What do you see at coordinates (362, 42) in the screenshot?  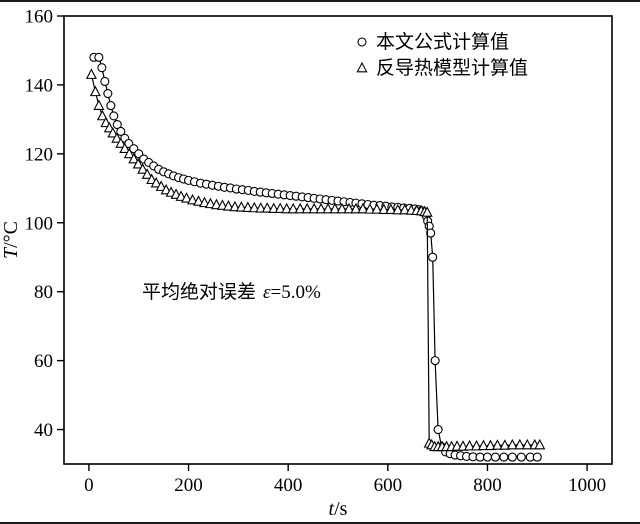 I see `legend-circle-marker` at bounding box center [362, 42].